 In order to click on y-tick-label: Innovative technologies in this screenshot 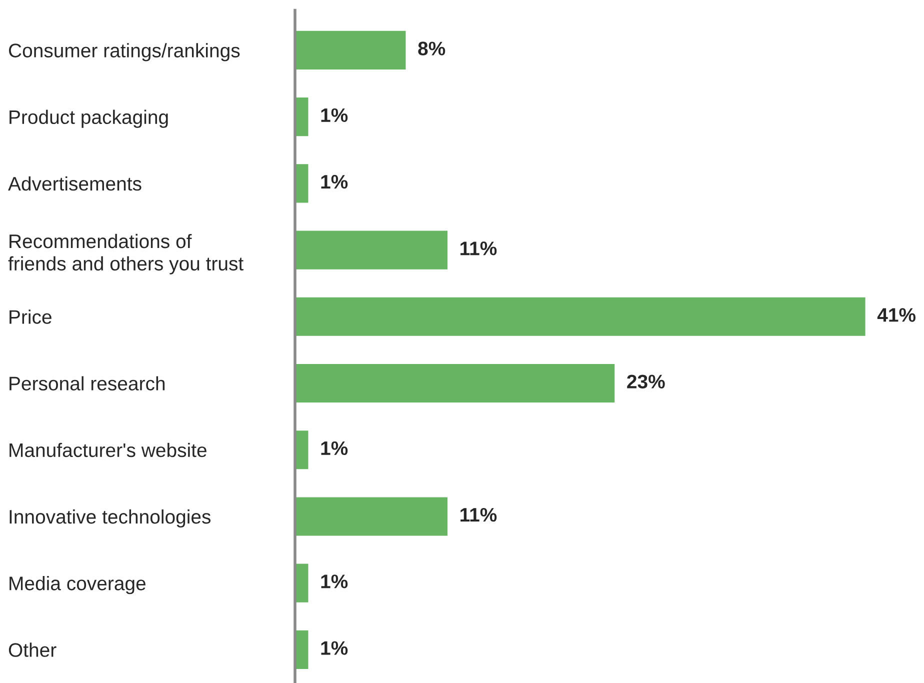, I will do `click(110, 518)`.